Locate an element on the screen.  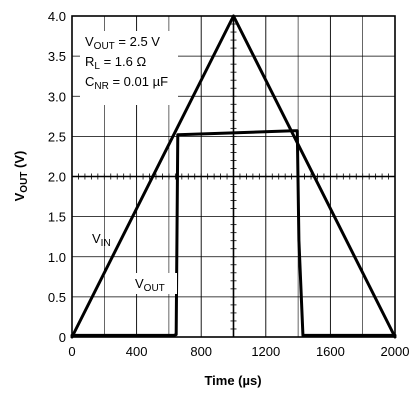
vout-label-box is located at coordinates (154, 283).